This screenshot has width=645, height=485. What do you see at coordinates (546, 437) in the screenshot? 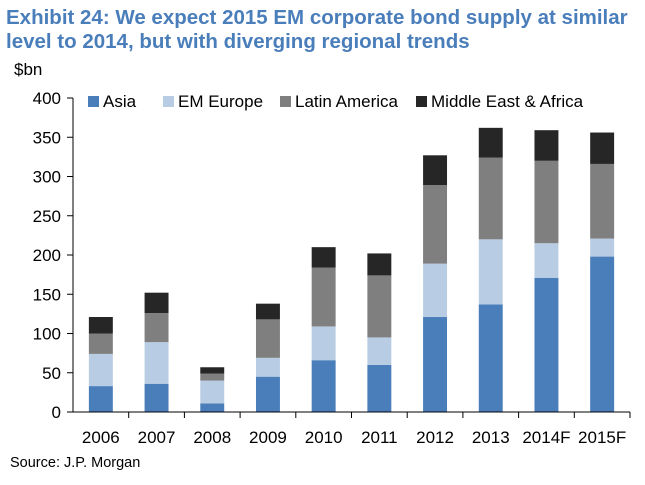
I see `x-tick-label: 2014F` at bounding box center [546, 437].